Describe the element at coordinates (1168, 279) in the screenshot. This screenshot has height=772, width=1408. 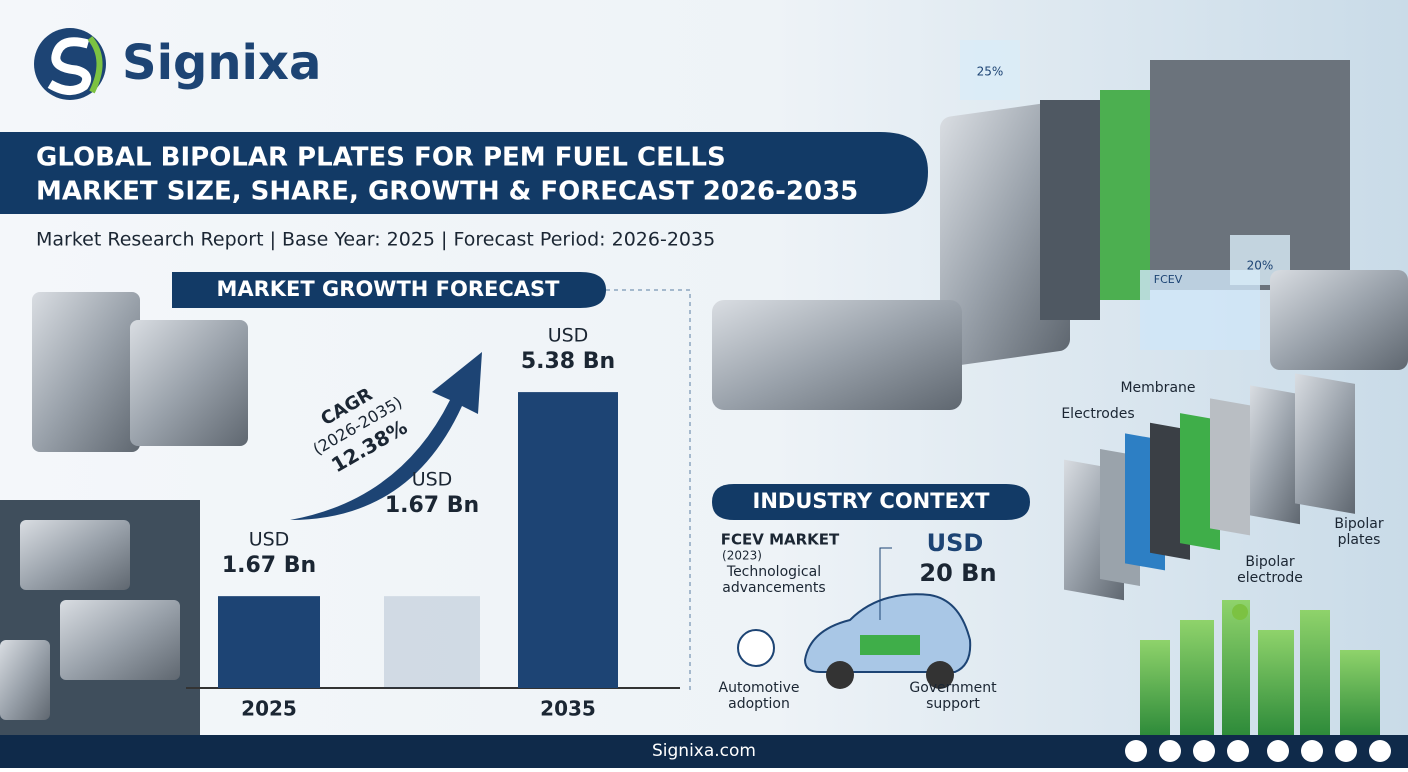
I see `screen-label: FCEV` at that location.